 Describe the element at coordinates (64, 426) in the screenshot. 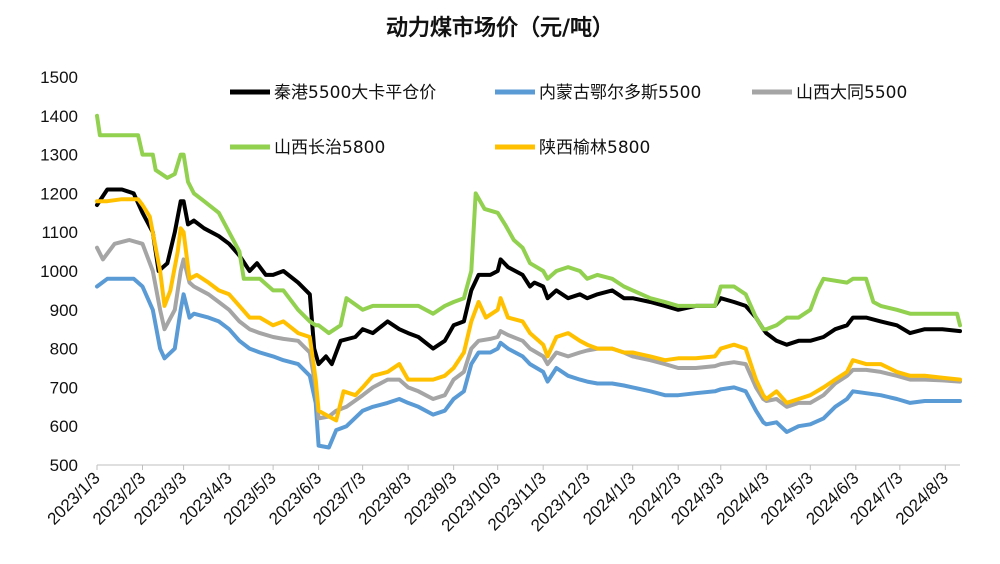

I see `y-tick-label: 600` at that location.